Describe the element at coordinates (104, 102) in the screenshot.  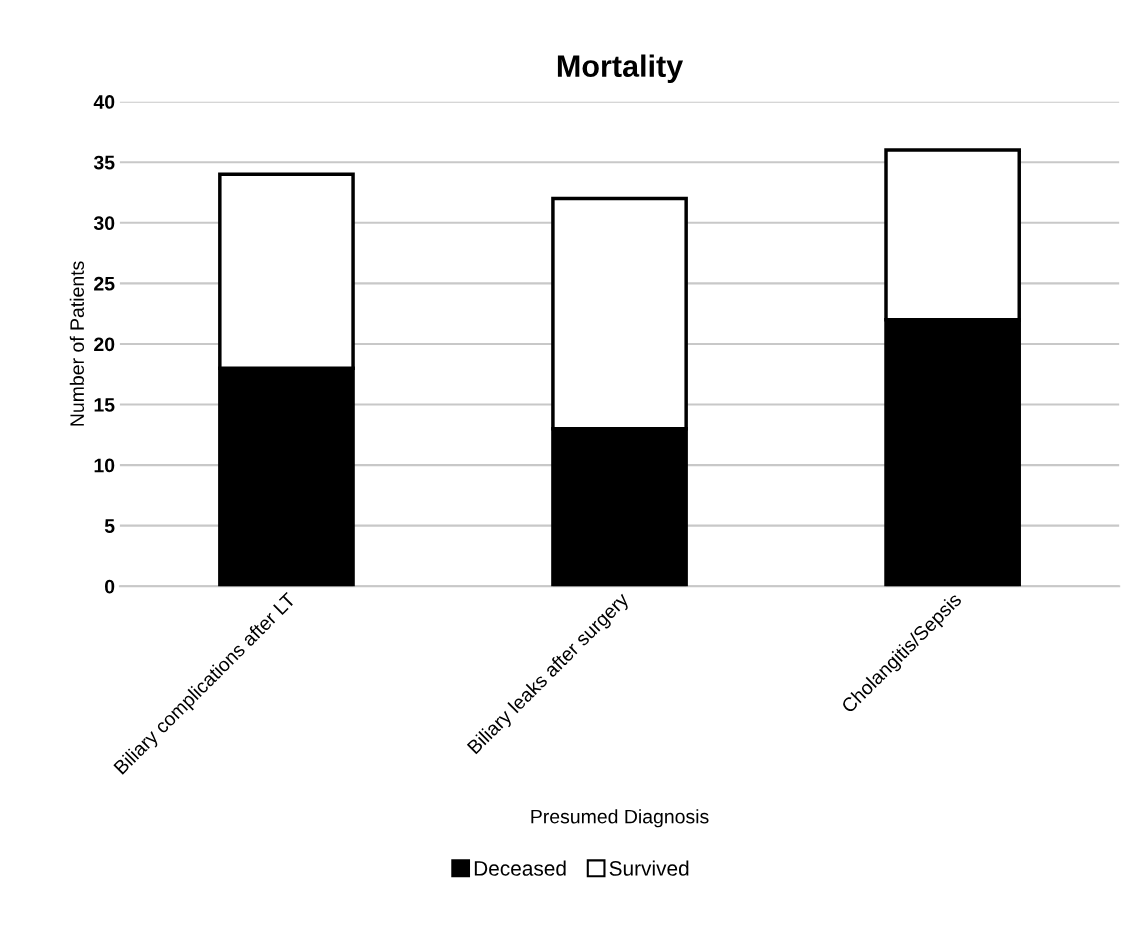
I see `y-tick-label: 40` at that location.